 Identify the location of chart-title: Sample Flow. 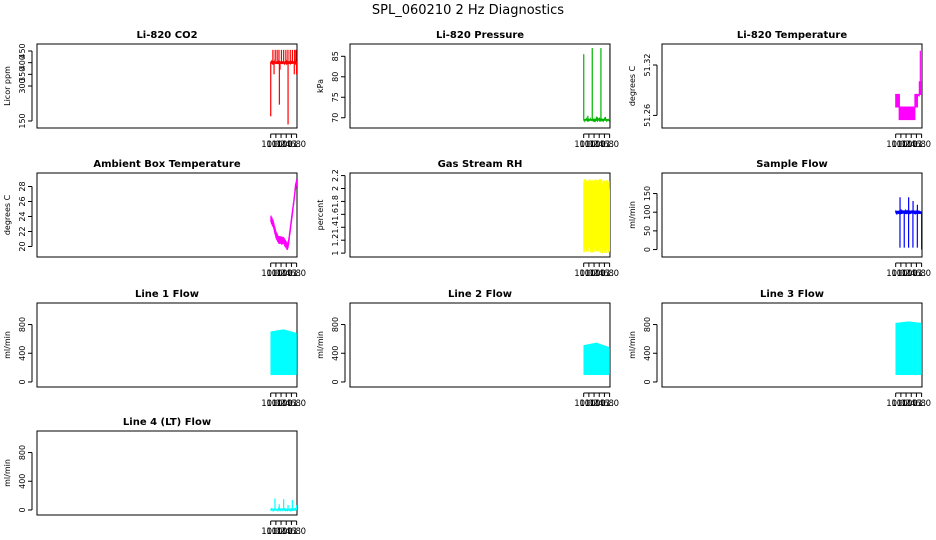
(792, 164).